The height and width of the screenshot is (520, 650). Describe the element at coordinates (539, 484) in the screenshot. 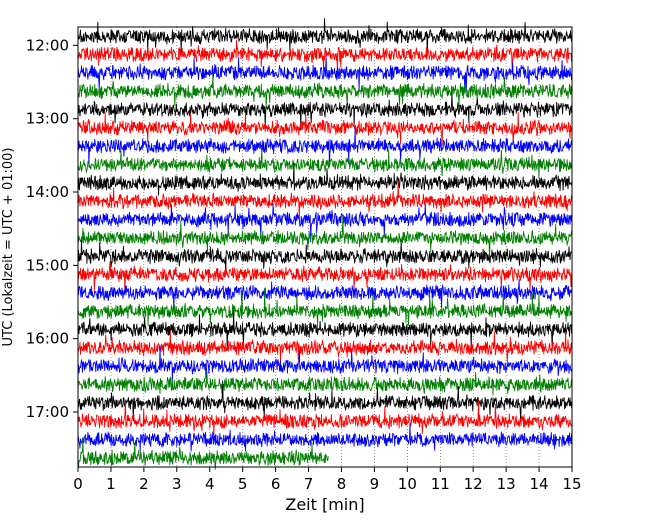

I see `x-tick-label: 14` at that location.